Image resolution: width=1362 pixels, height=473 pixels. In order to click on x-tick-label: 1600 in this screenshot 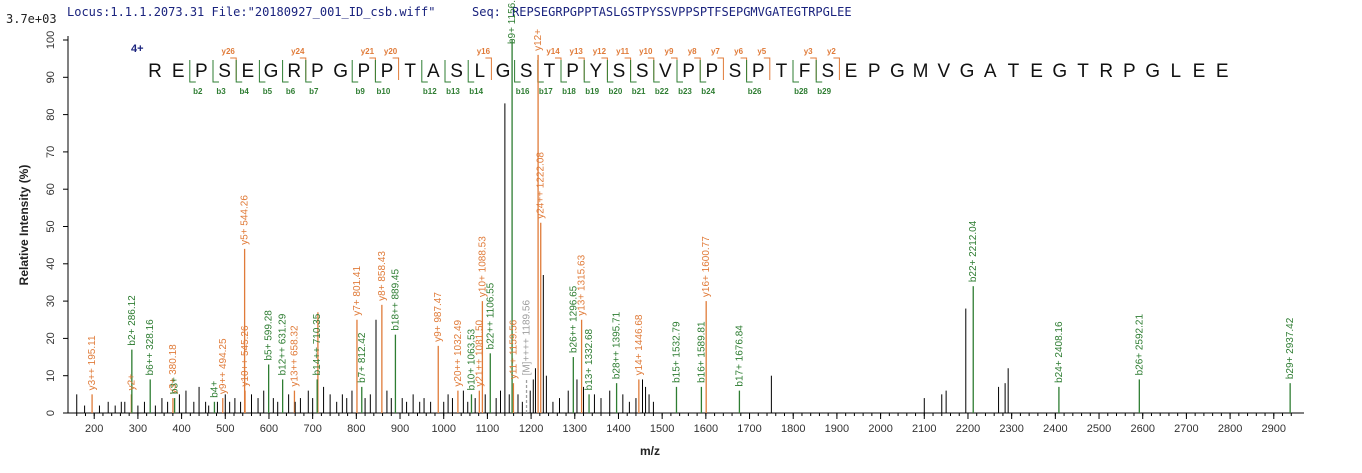, I will do `click(706, 429)`.